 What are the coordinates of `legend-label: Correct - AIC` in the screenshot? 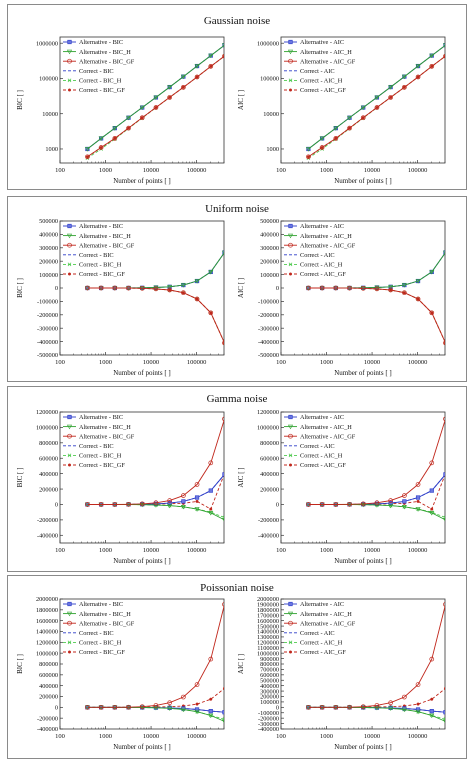 It's located at (317, 255).